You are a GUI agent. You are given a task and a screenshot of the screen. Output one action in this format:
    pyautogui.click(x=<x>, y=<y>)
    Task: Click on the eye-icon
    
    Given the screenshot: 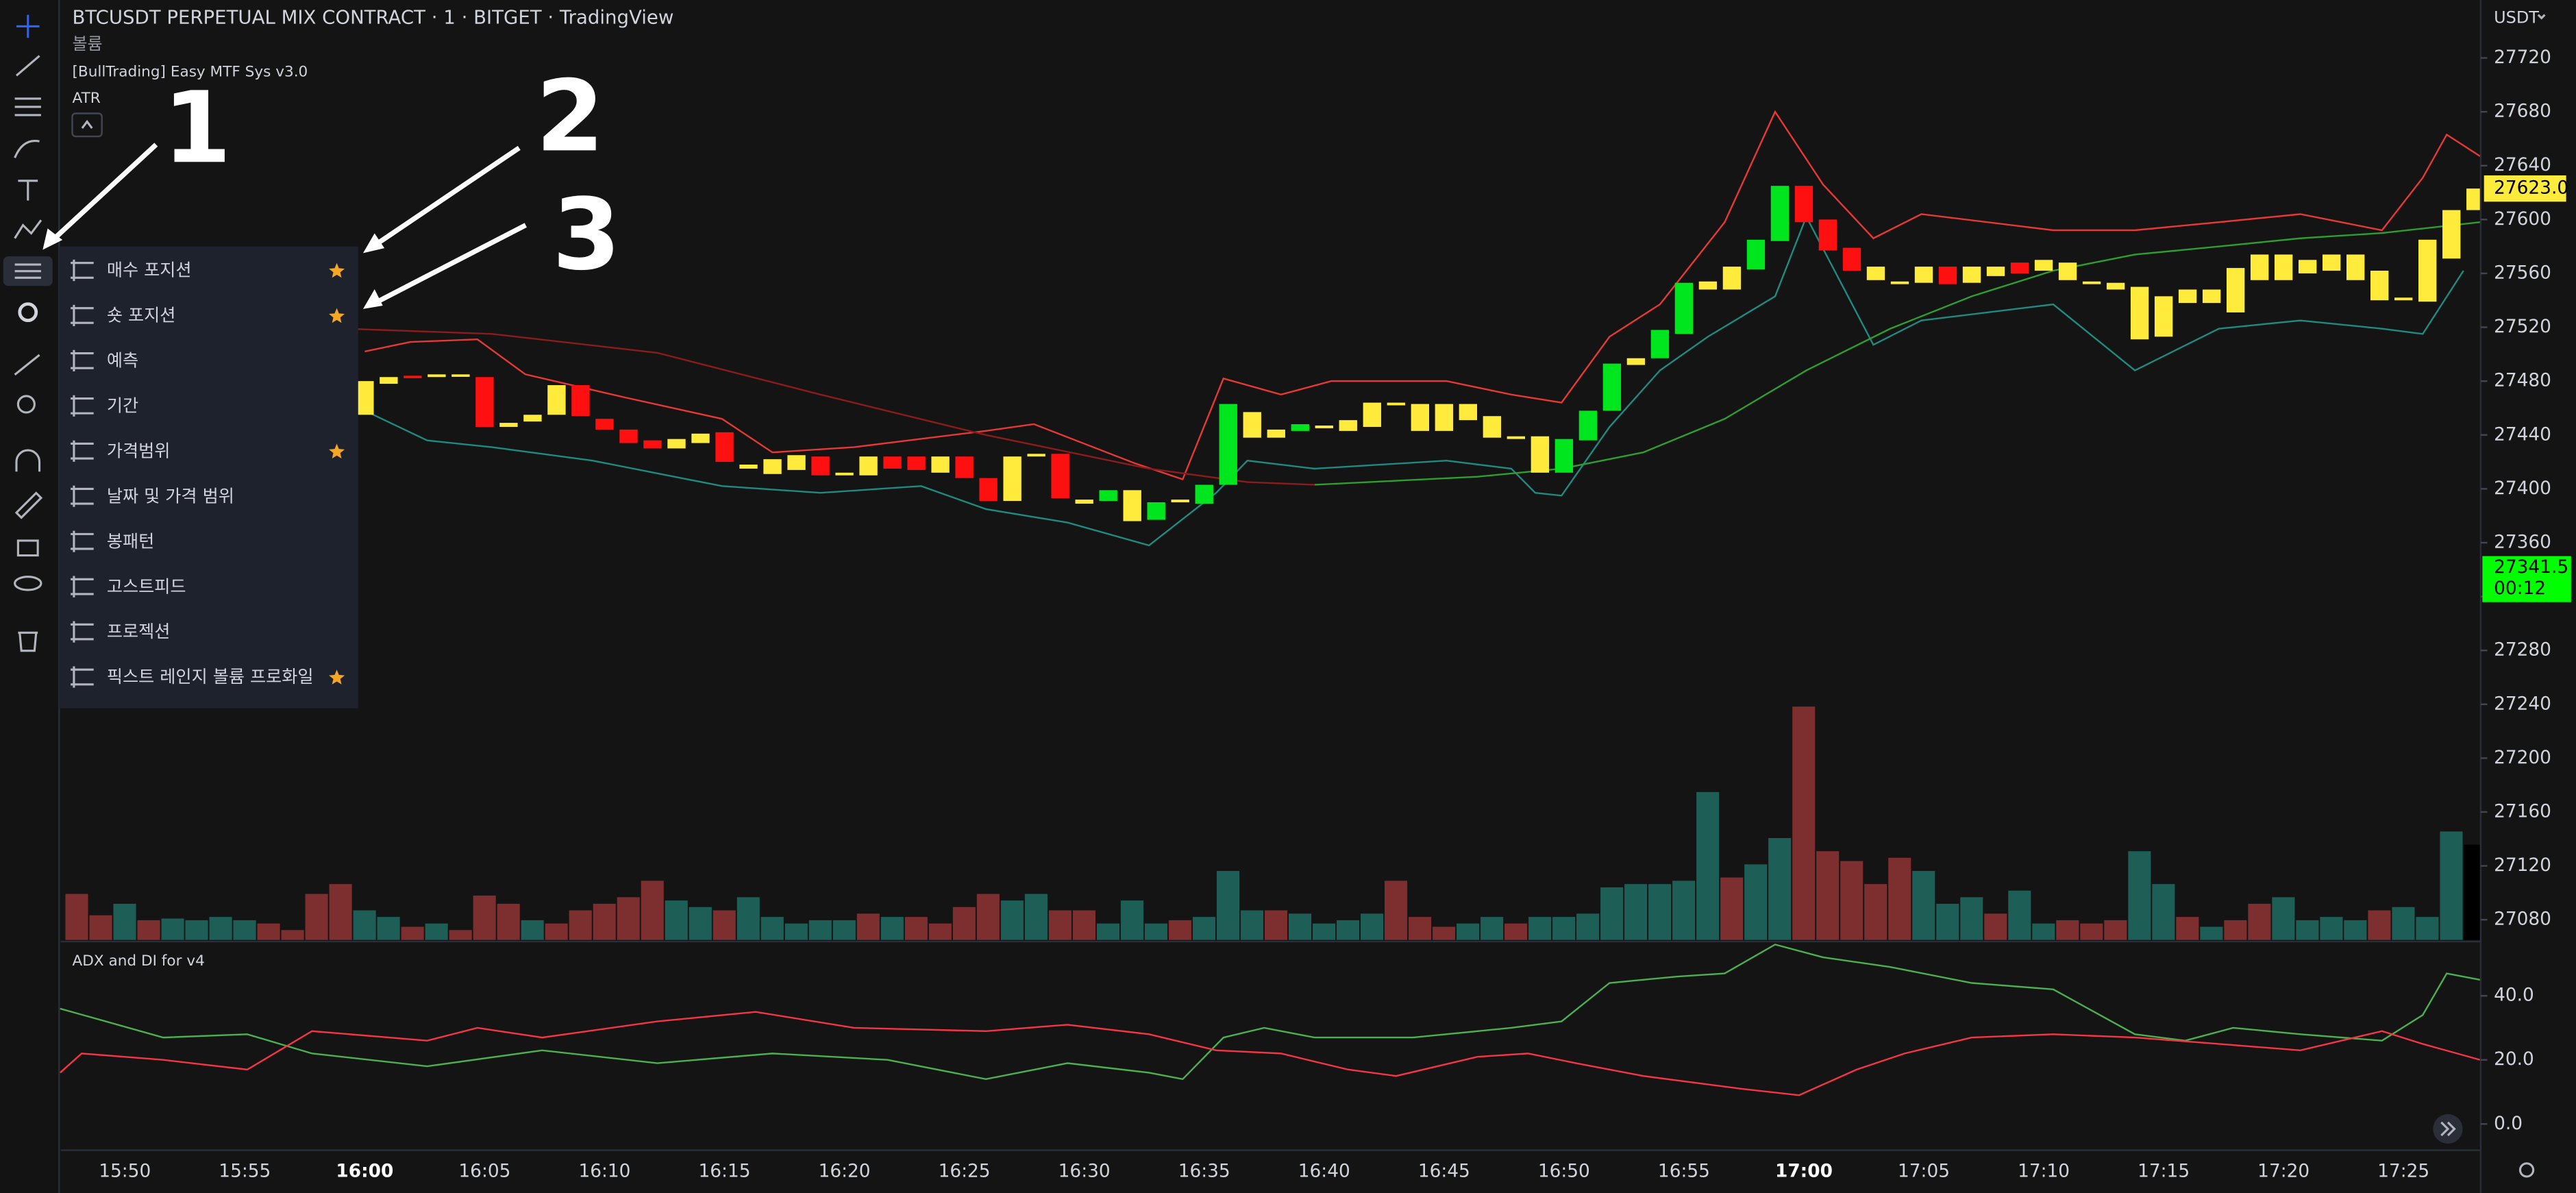 What is the action you would take?
    pyautogui.click(x=28, y=584)
    